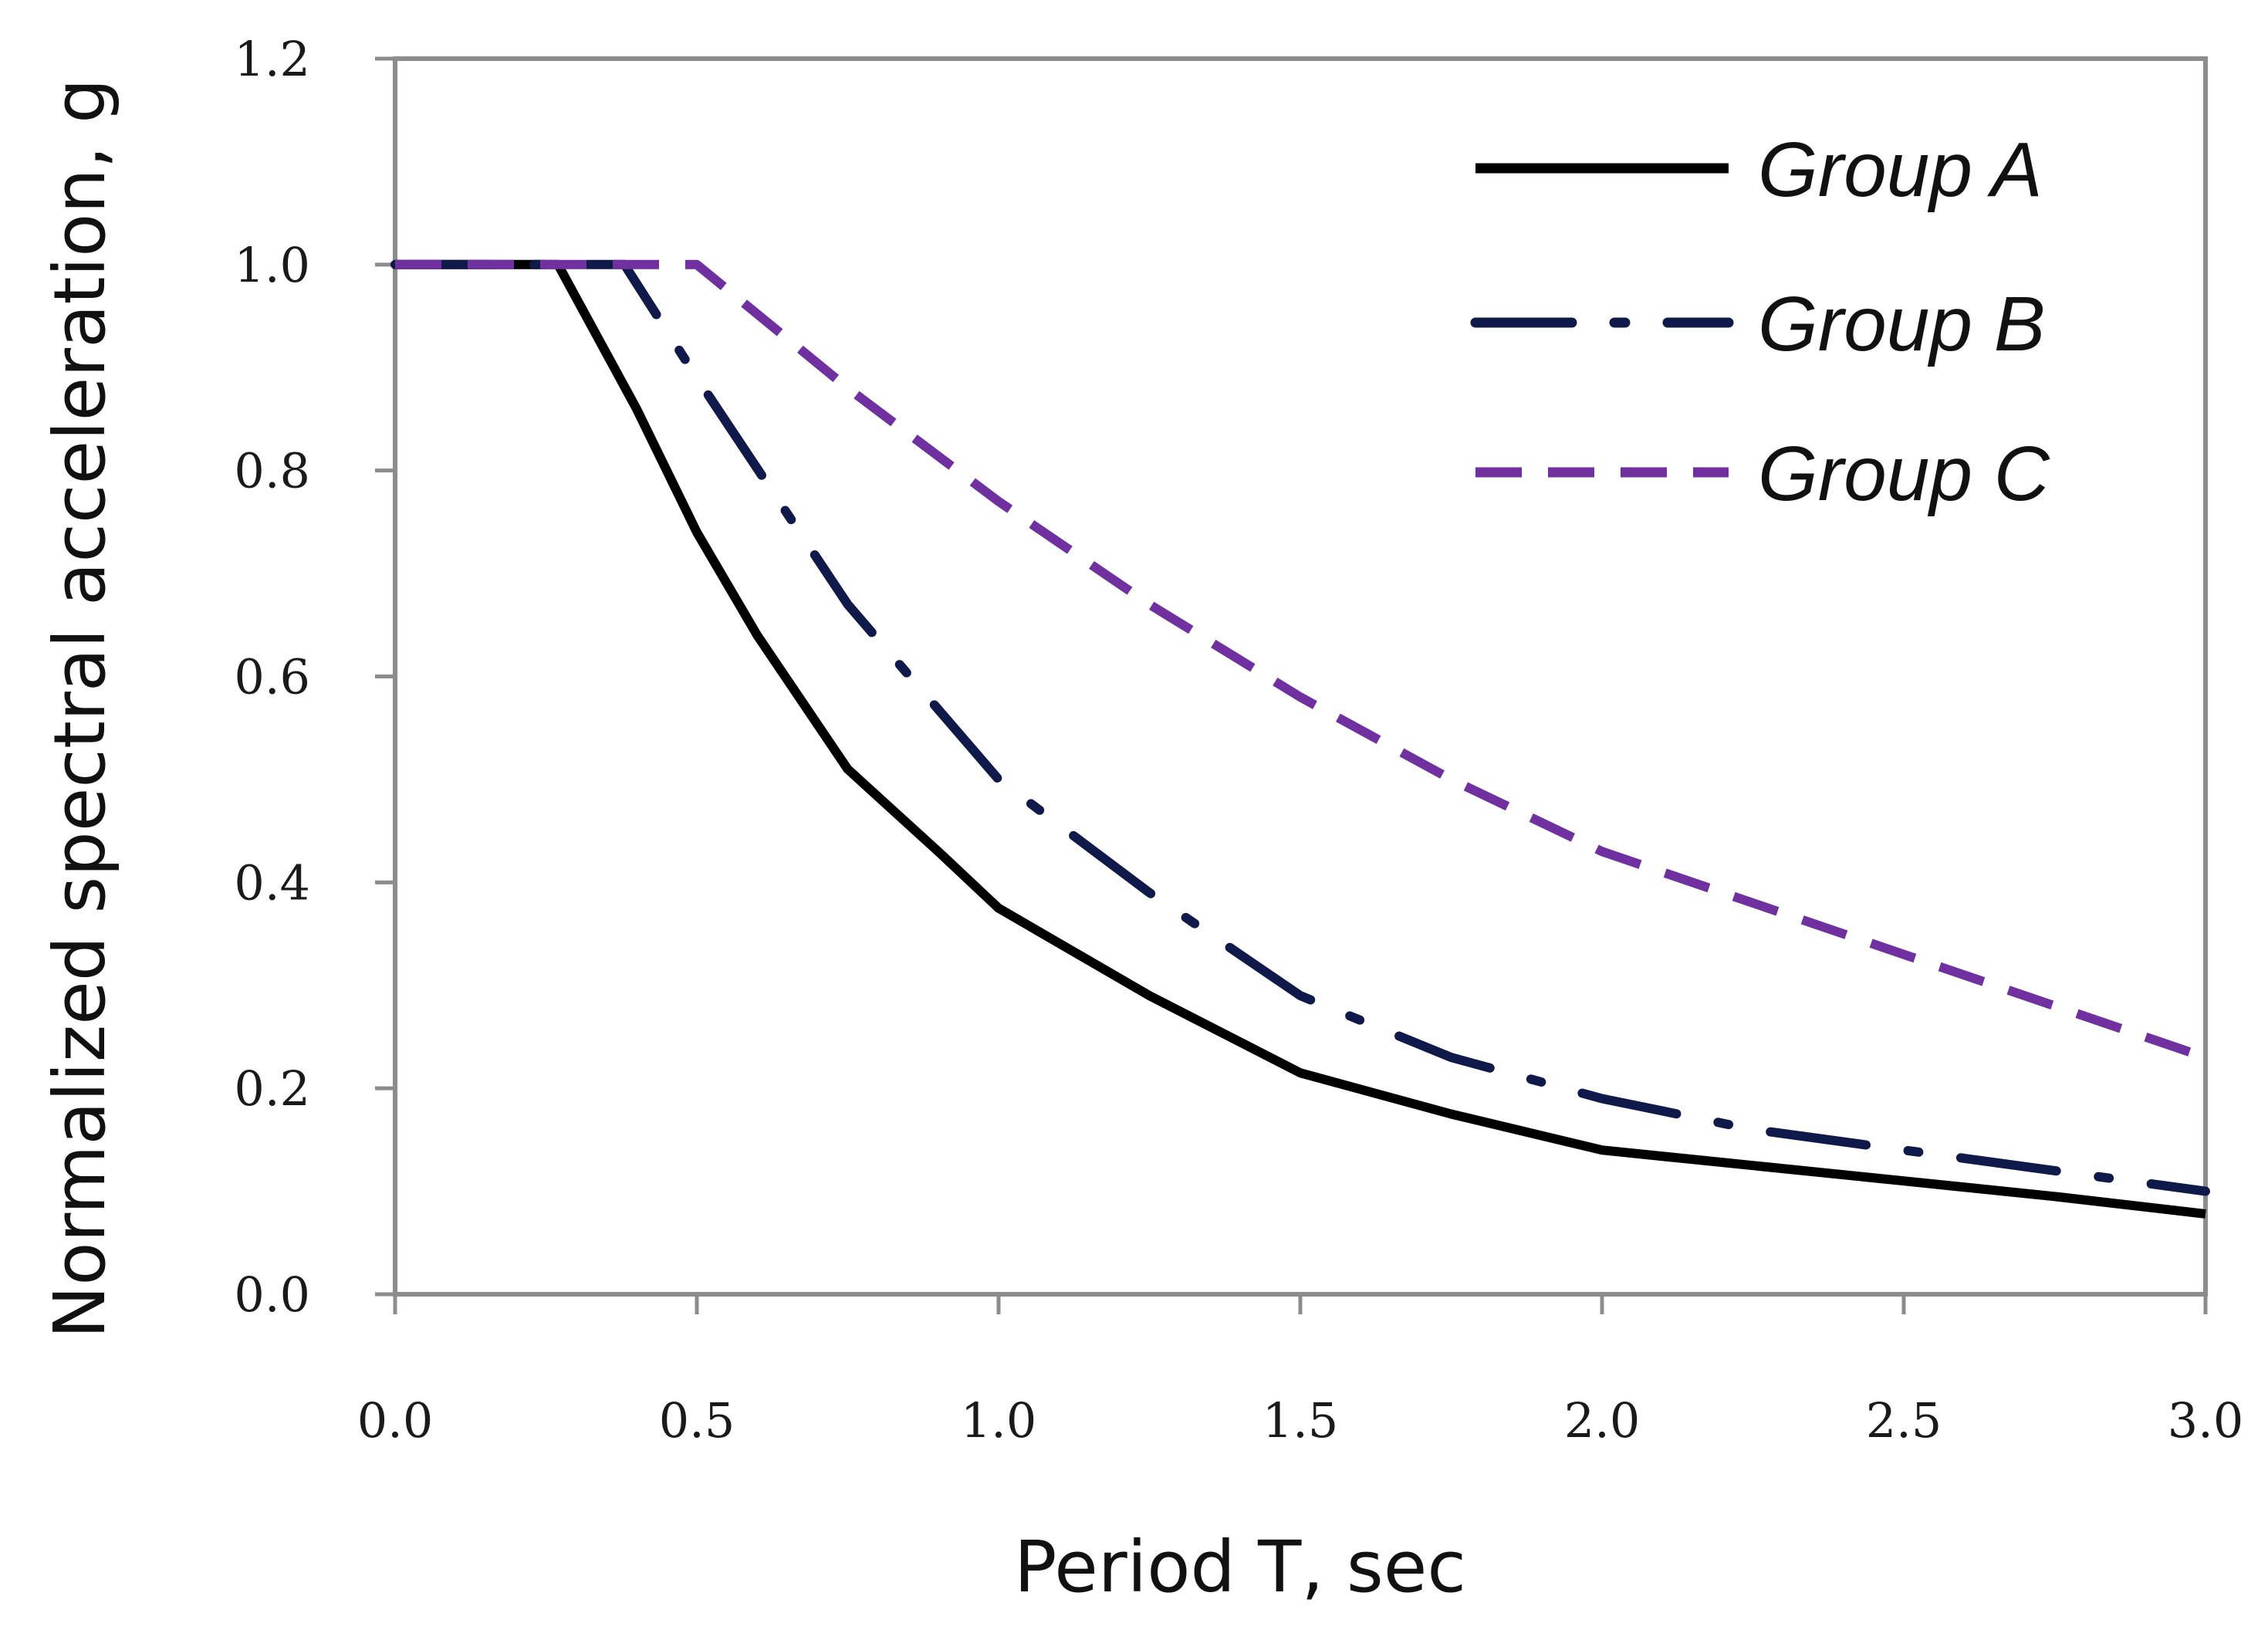  Describe the element at coordinates (1901, 324) in the screenshot. I see `legend-label-group-b: Group B` at that location.